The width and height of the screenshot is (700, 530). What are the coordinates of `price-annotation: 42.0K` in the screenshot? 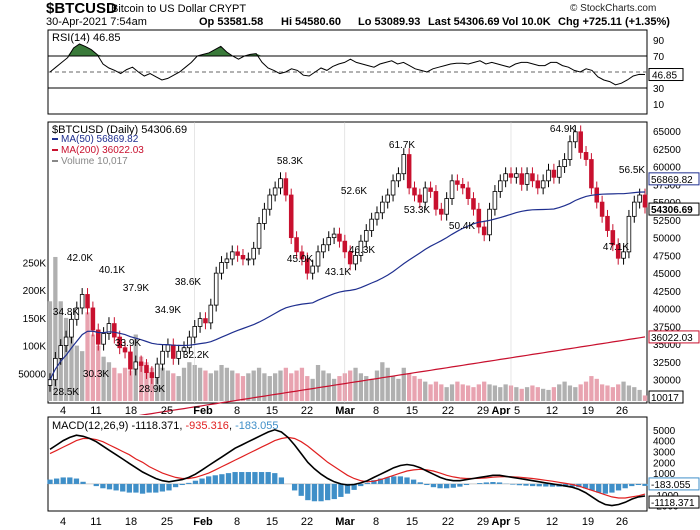 It's located at (80, 258).